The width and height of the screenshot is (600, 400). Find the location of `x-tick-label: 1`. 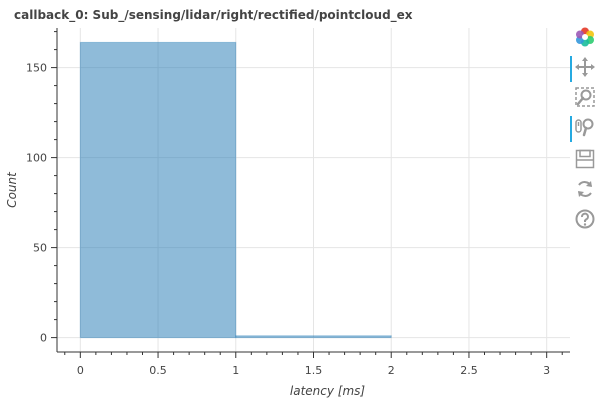

x-tick-label: 1 is located at coordinates (235, 370).